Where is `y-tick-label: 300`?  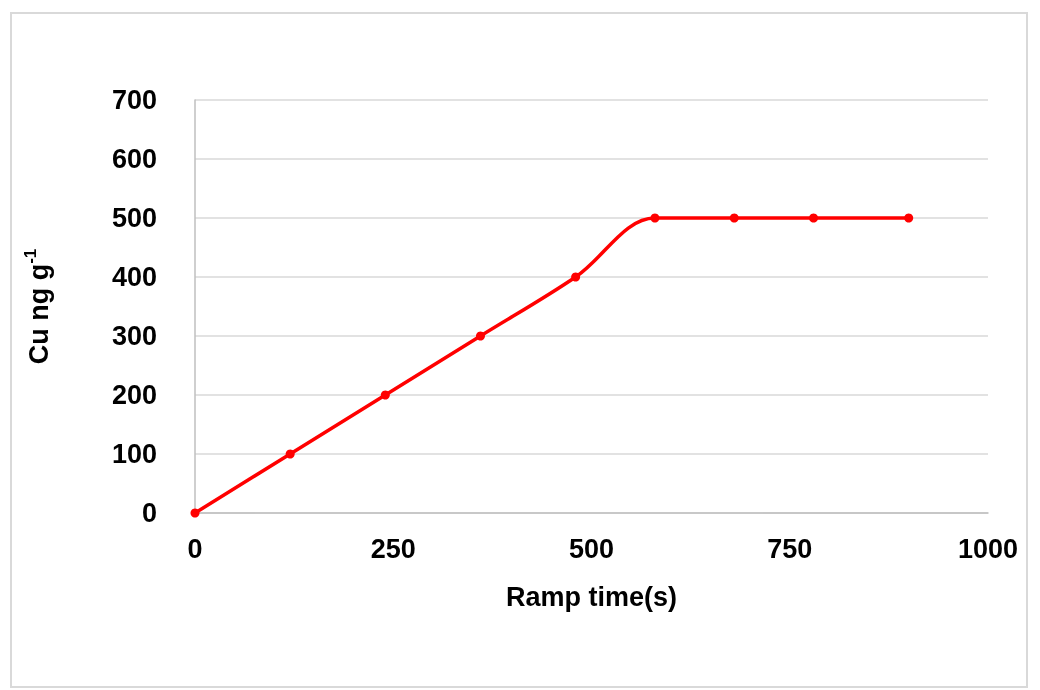
y-tick-label: 300 is located at coordinates (134, 336).